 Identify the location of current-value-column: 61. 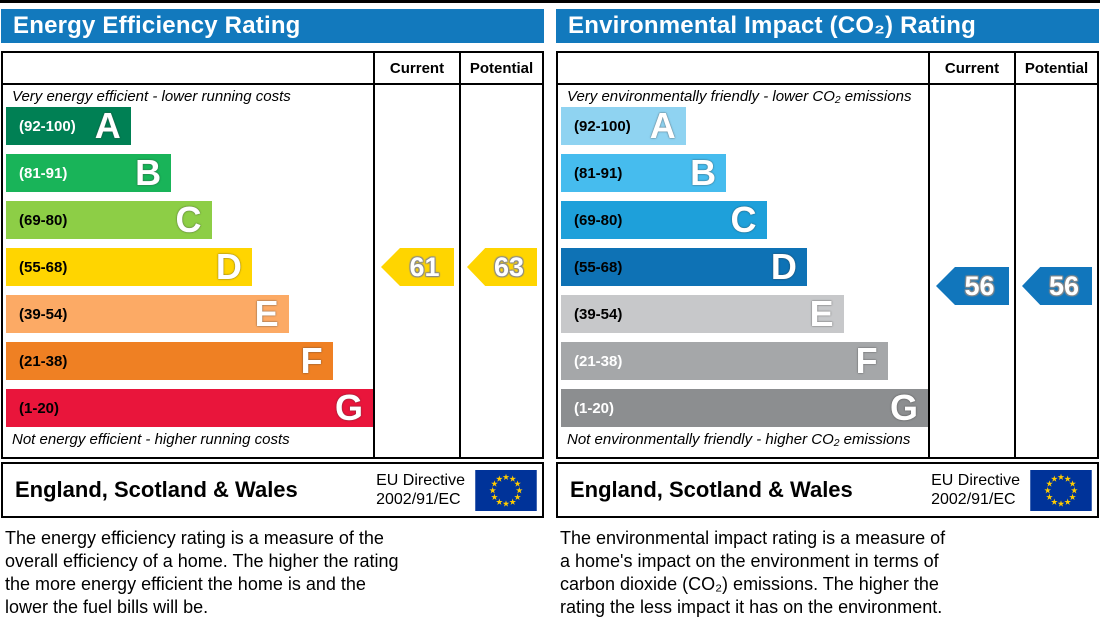
(416, 271).